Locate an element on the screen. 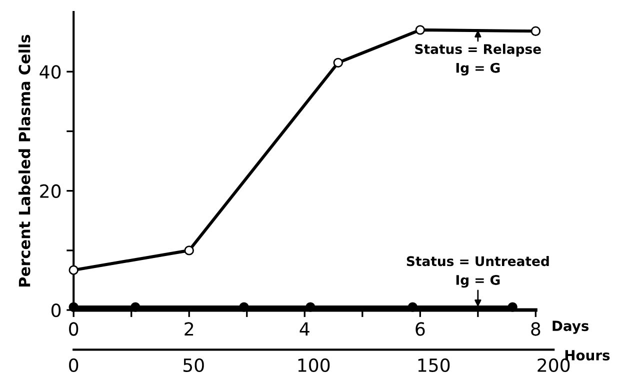 The height and width of the screenshot is (389, 640). x2-tick-label: 0 is located at coordinates (73, 365).